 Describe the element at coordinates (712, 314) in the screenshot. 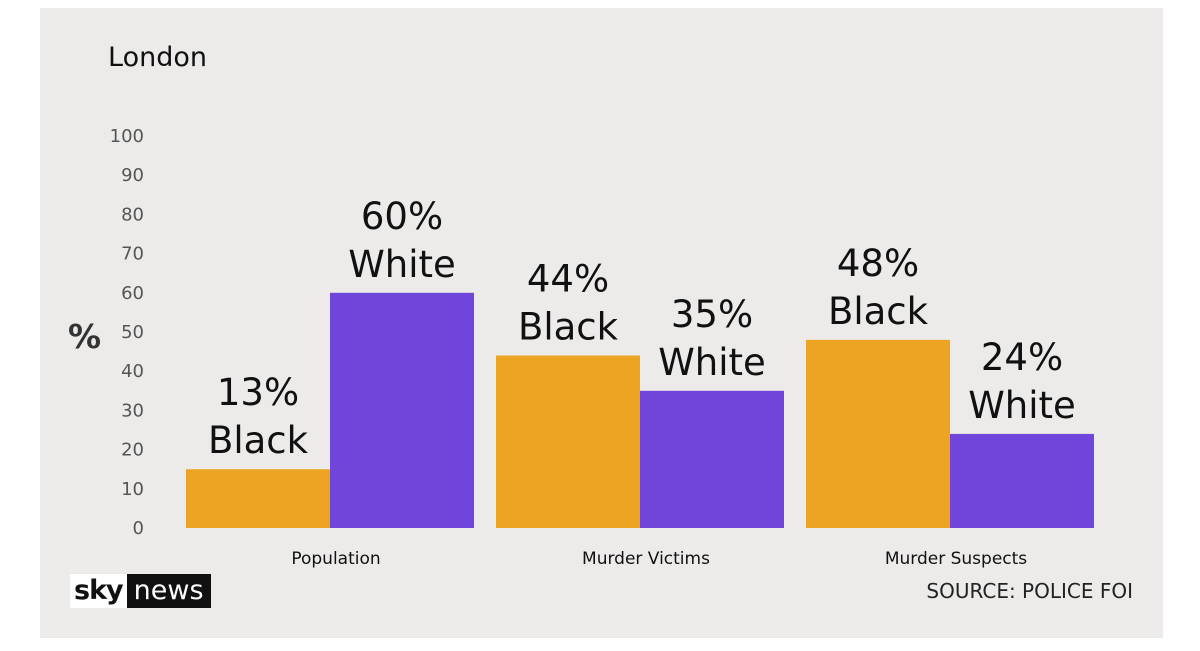

I see `bar-value-label: 35%` at that location.